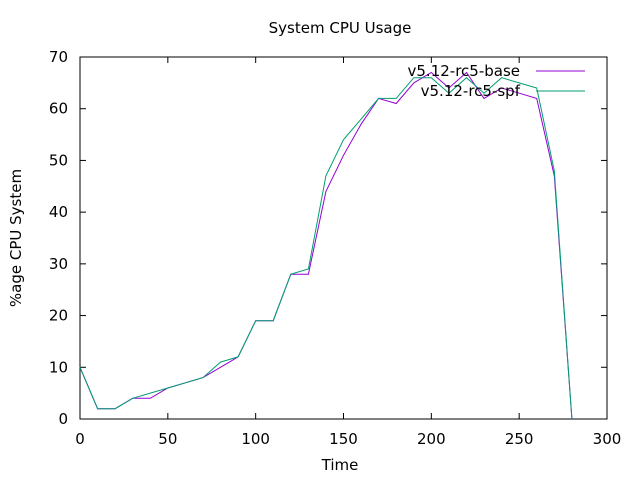  I want to click on y-tick-label: 0, so click(63, 419).